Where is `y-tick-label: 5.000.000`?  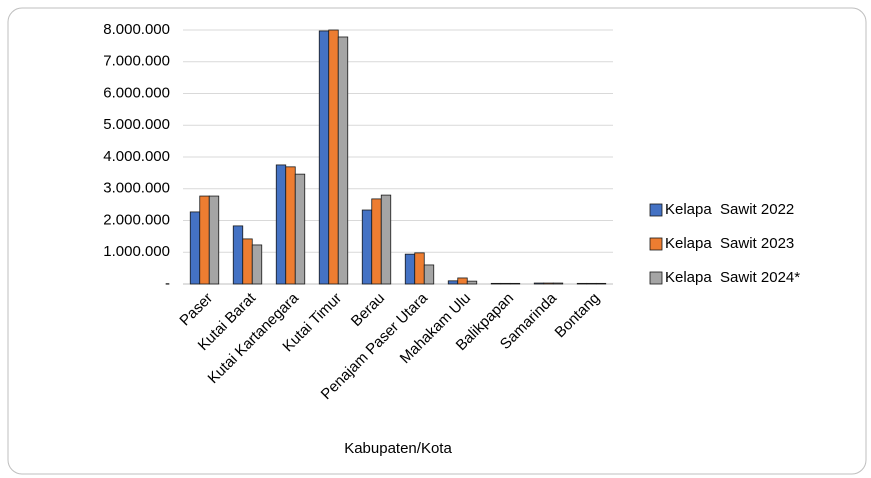 y-tick-label: 5.000.000 is located at coordinates (136, 124).